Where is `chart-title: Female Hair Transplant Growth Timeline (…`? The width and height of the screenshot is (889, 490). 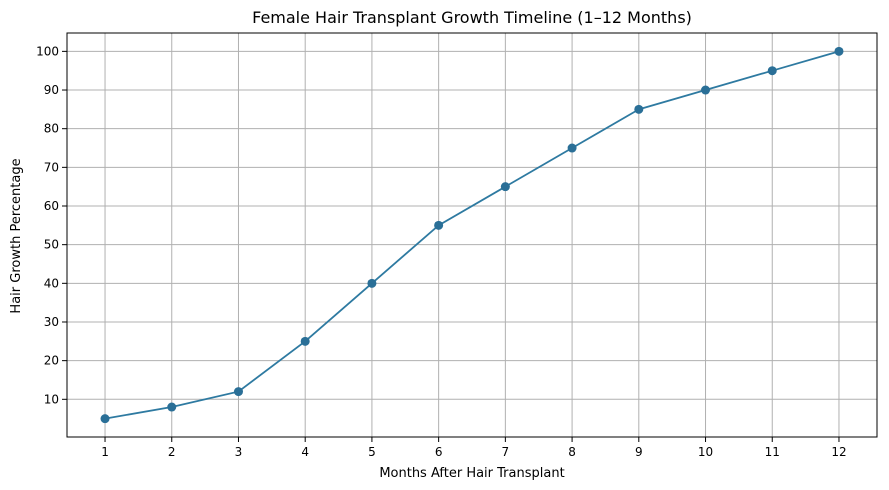 chart-title: Female Hair Transplant Growth Timeline (… is located at coordinates (472, 17).